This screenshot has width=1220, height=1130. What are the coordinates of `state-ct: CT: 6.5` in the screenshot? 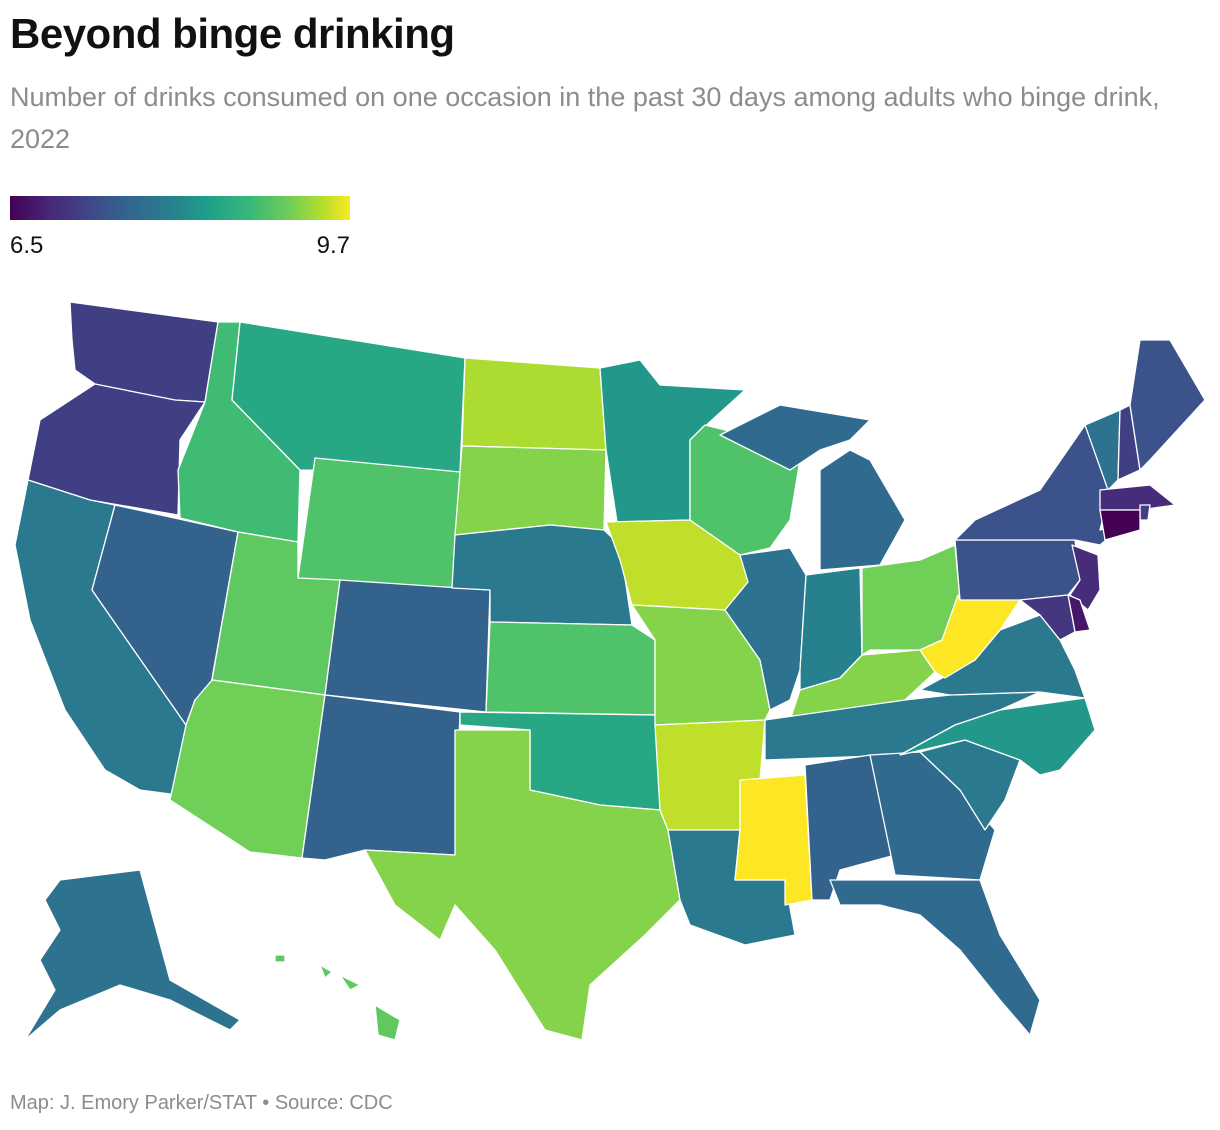 It's located at (1120, 525).